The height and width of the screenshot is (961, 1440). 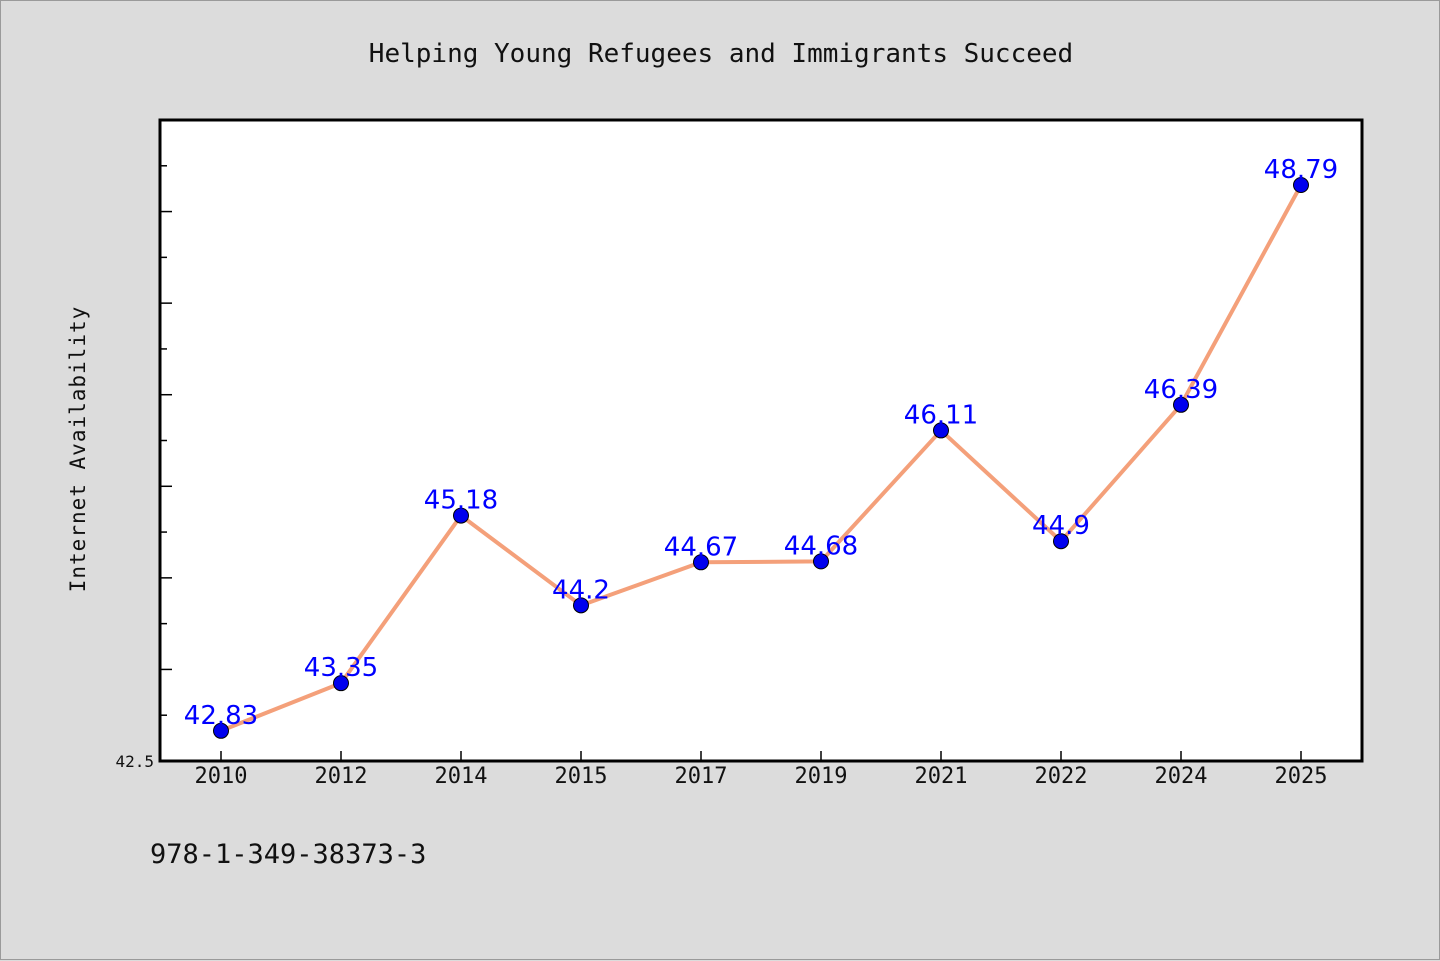 I want to click on x-tick-label: 2015, so click(x=581, y=776).